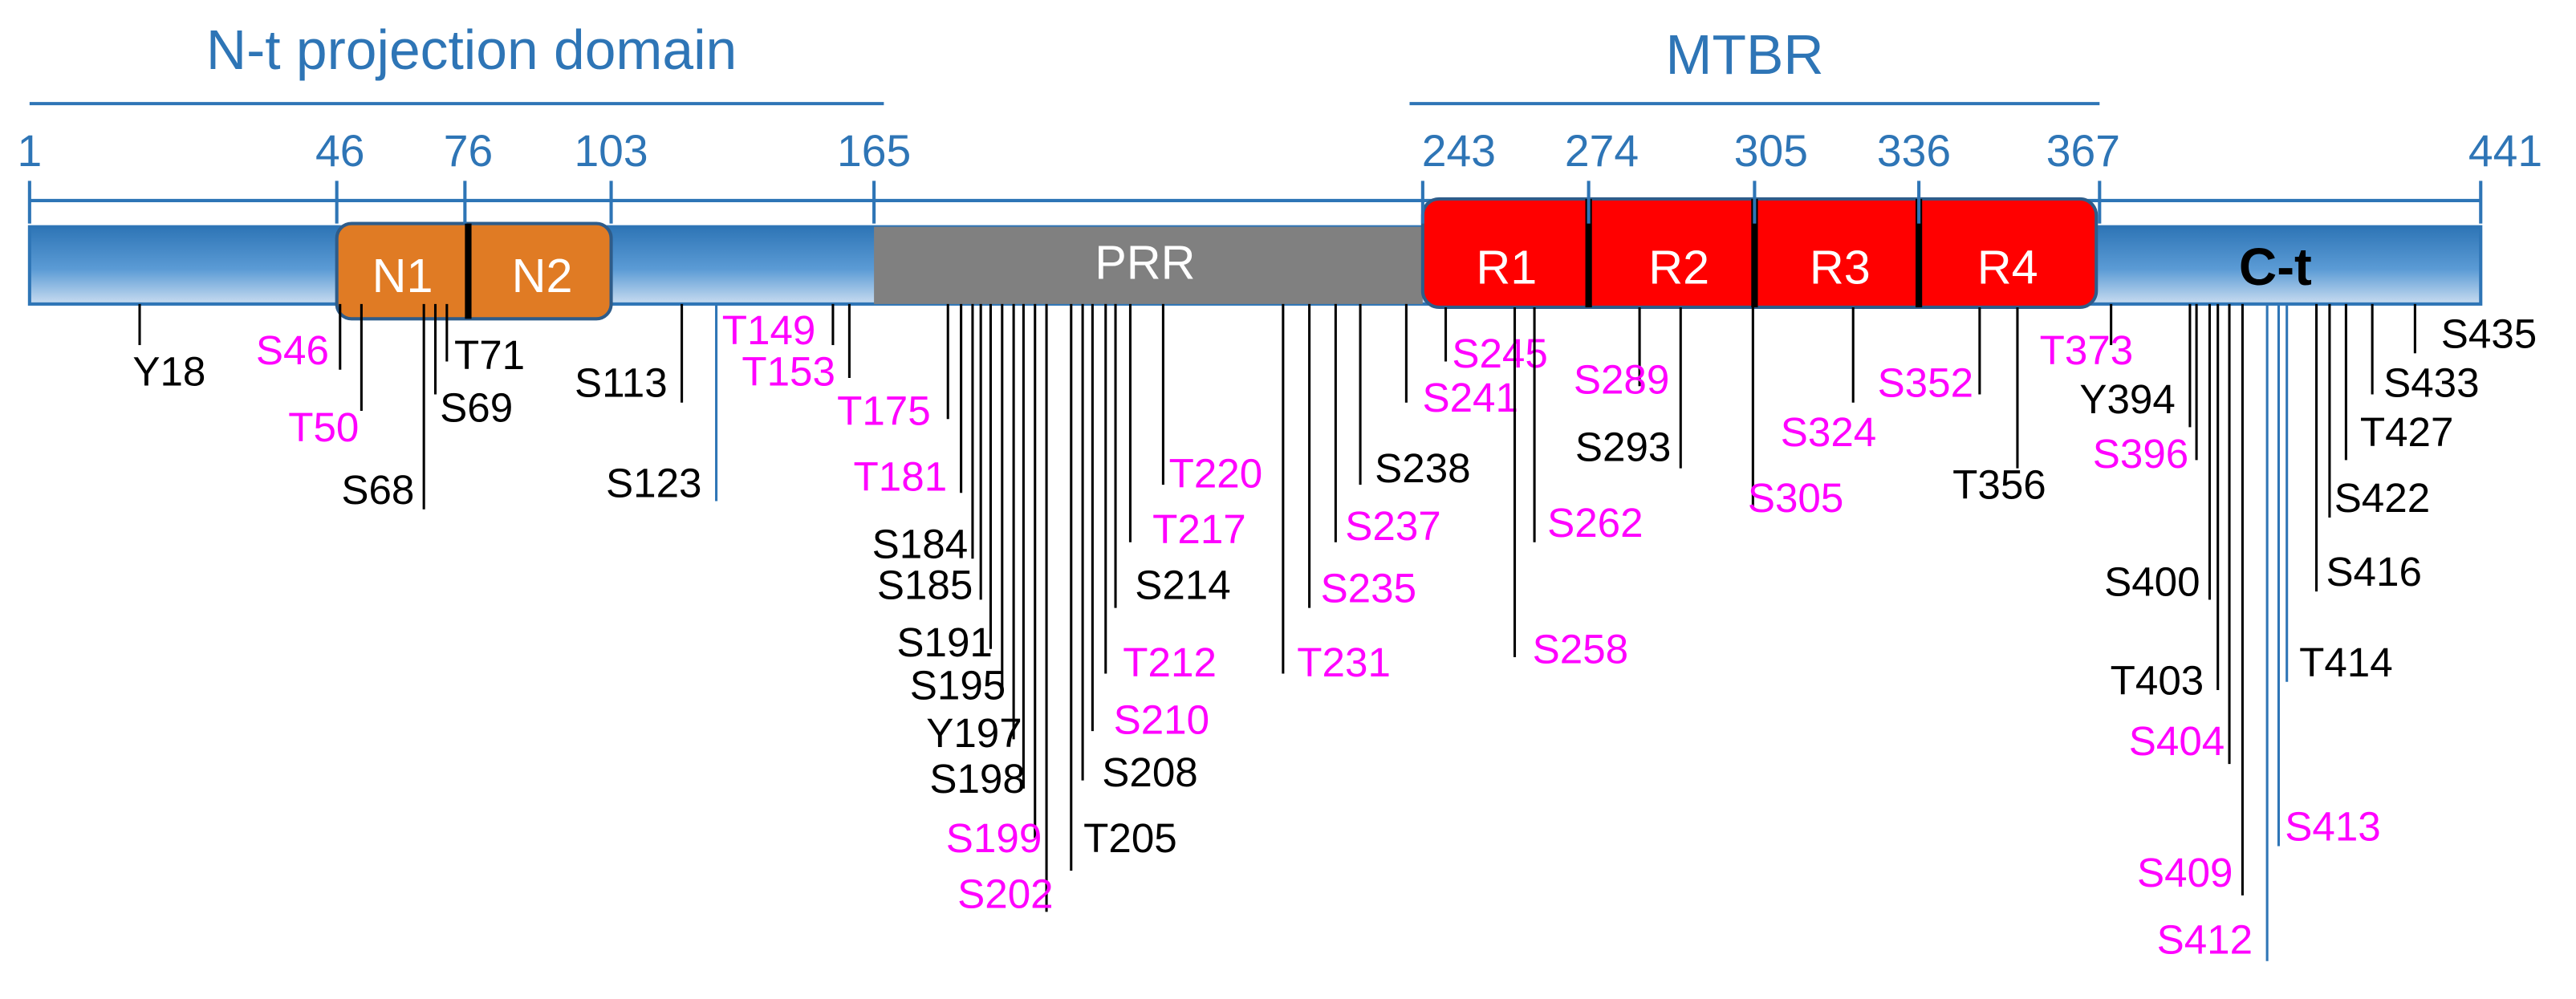  Describe the element at coordinates (2177, 741) in the screenshot. I see `site-label: S404` at that location.